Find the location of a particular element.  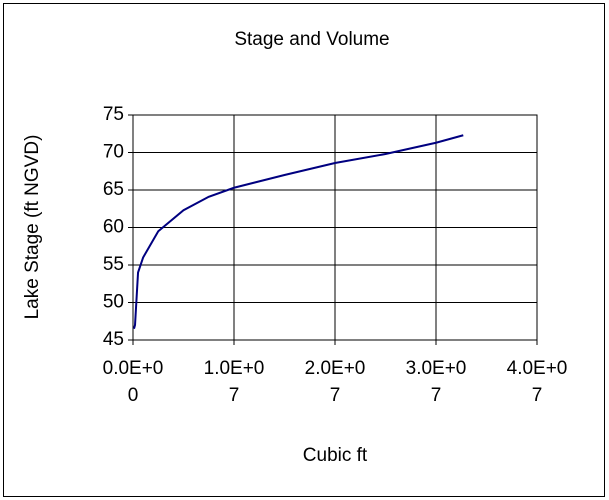

x-tick-label: 2.0E+07 is located at coordinates (335, 382).